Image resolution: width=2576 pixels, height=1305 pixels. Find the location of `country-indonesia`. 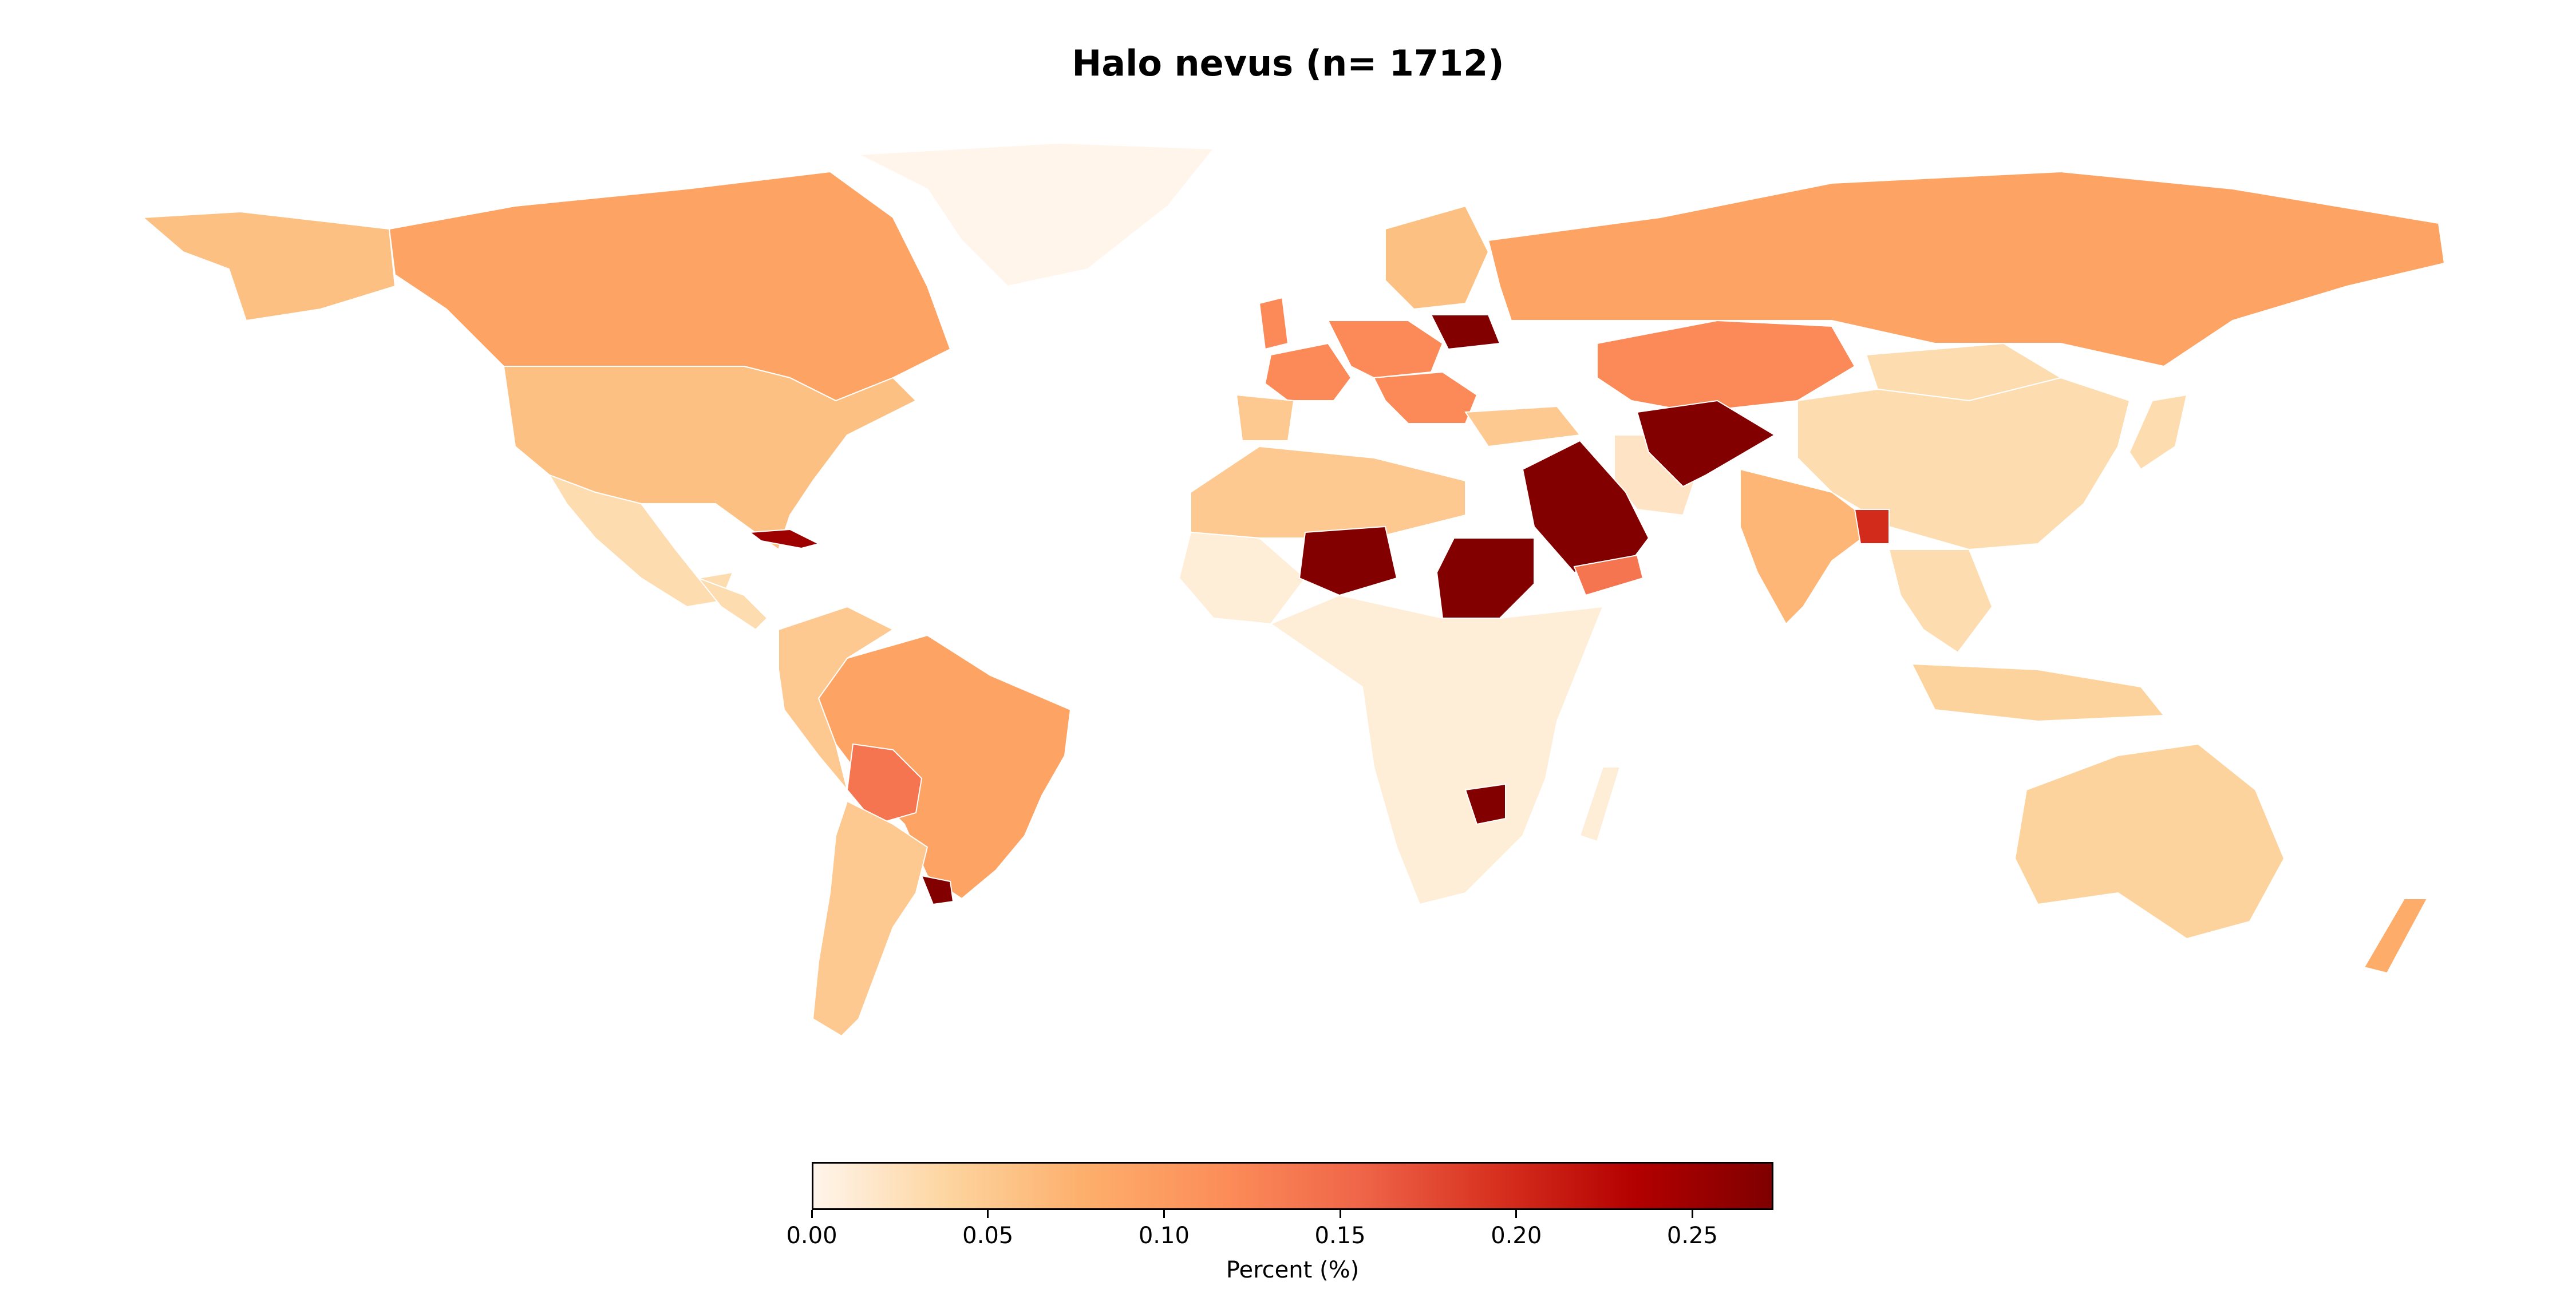

country-indonesia is located at coordinates (2038, 692).